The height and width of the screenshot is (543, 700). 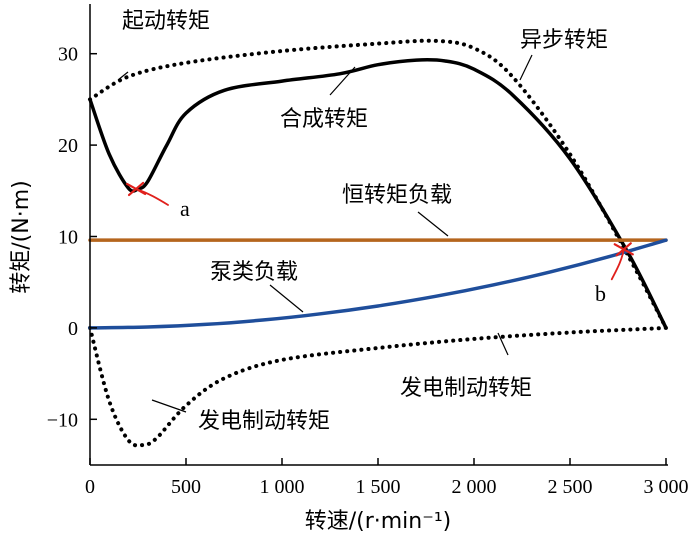 What do you see at coordinates (666, 487) in the screenshot?
I see `x-tick-label: 3 000` at bounding box center [666, 487].